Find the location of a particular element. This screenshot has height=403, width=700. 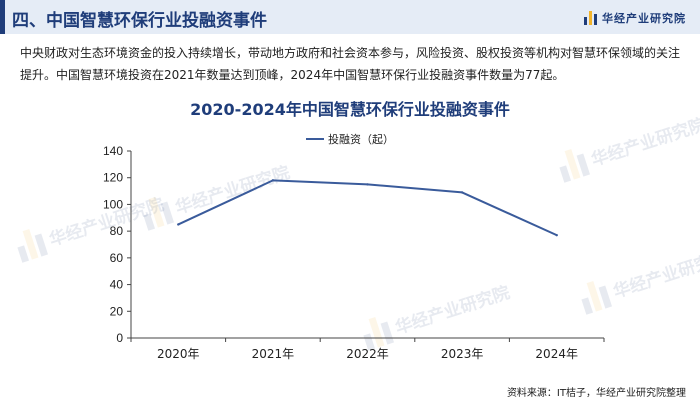

source-note: 资料来源：IT桔子，华经产业研究院整理 is located at coordinates (596, 393).